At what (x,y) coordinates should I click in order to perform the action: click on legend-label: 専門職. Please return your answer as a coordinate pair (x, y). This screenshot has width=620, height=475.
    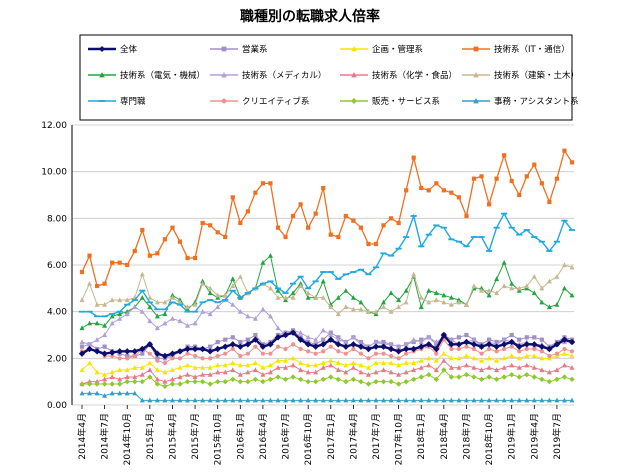
    Looking at the image, I should click on (133, 101).